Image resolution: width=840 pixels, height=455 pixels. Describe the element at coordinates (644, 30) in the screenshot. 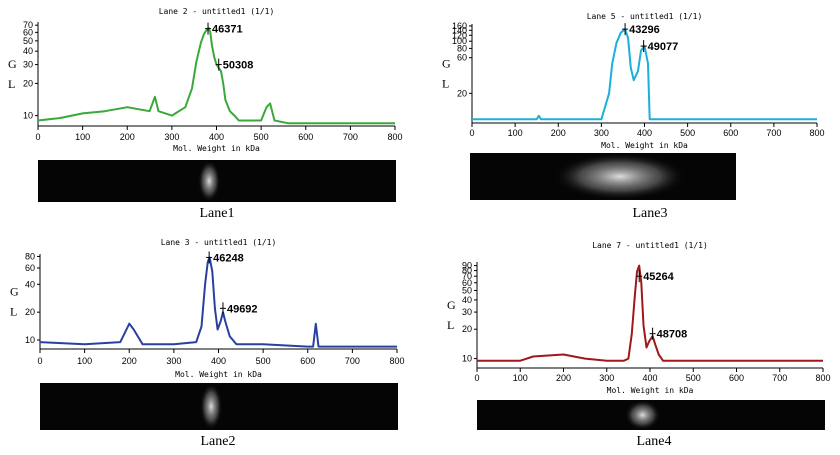

I see `peak-label: 43296` at that location.